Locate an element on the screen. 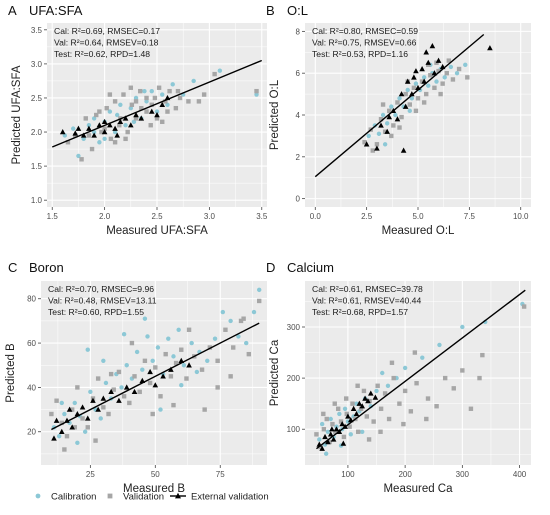 The height and width of the screenshot is (515, 550). y-tick-label: 1.5 is located at coordinates (37, 166).